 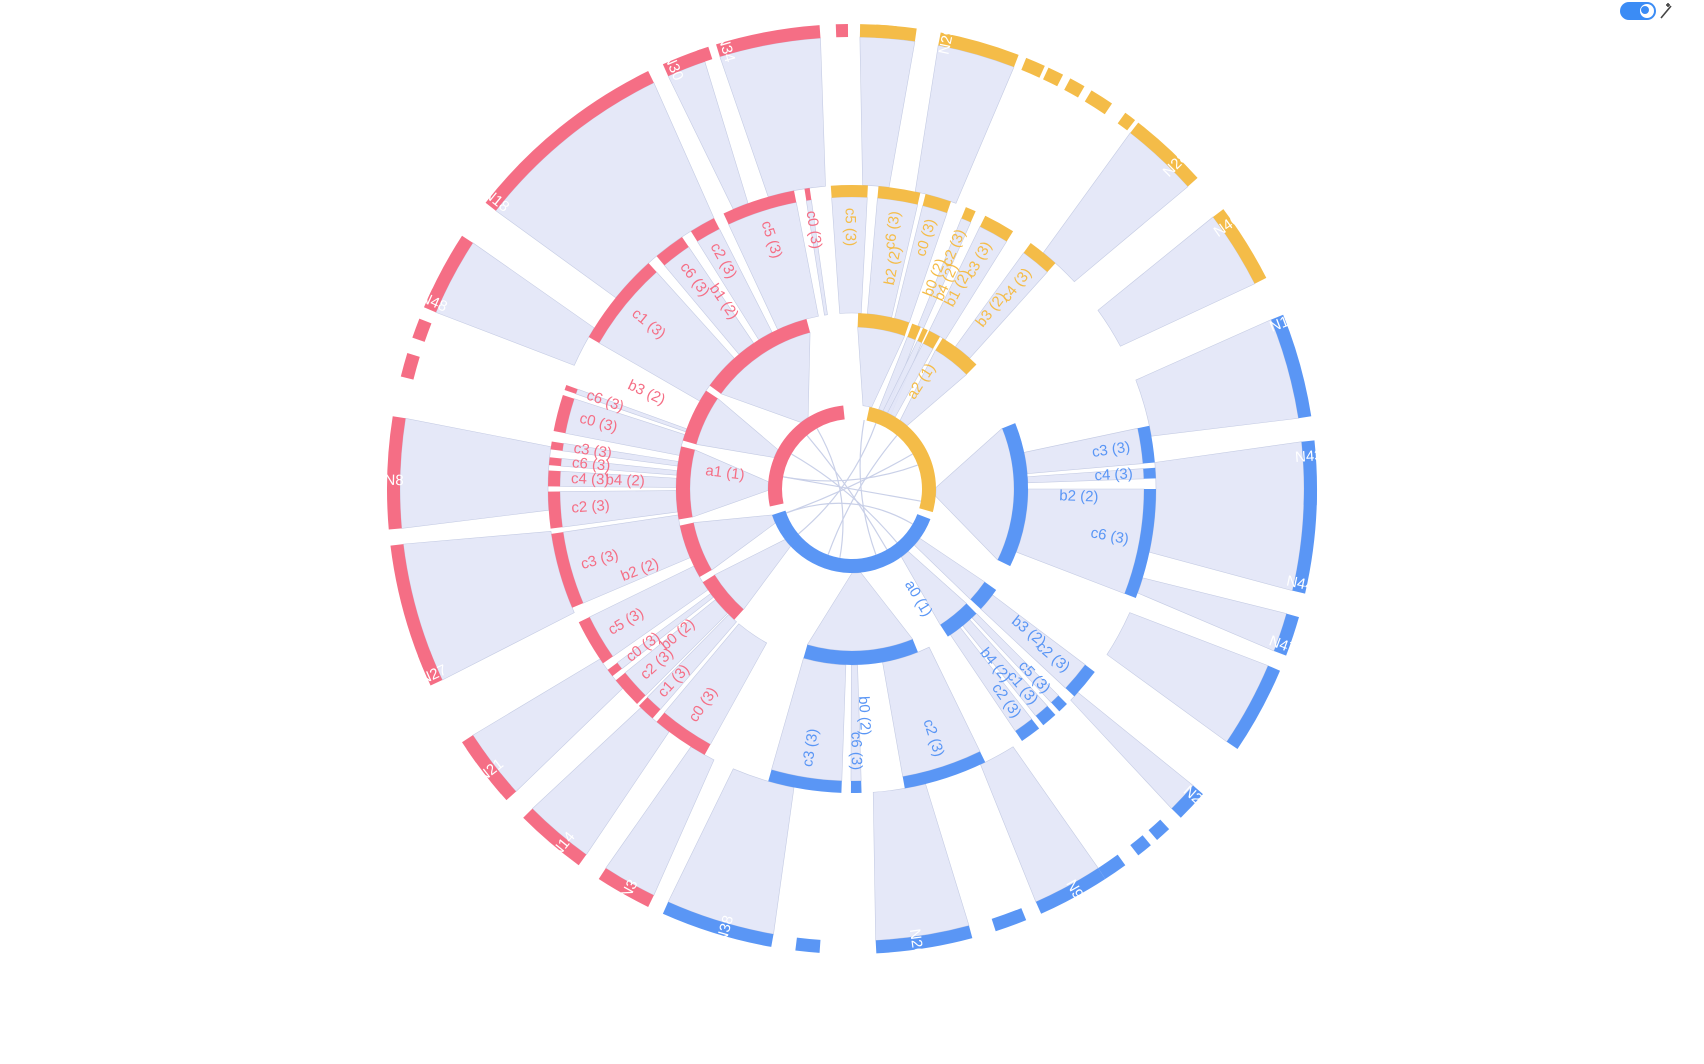 I want to click on leaf-label: N34, so click(x=726, y=48).